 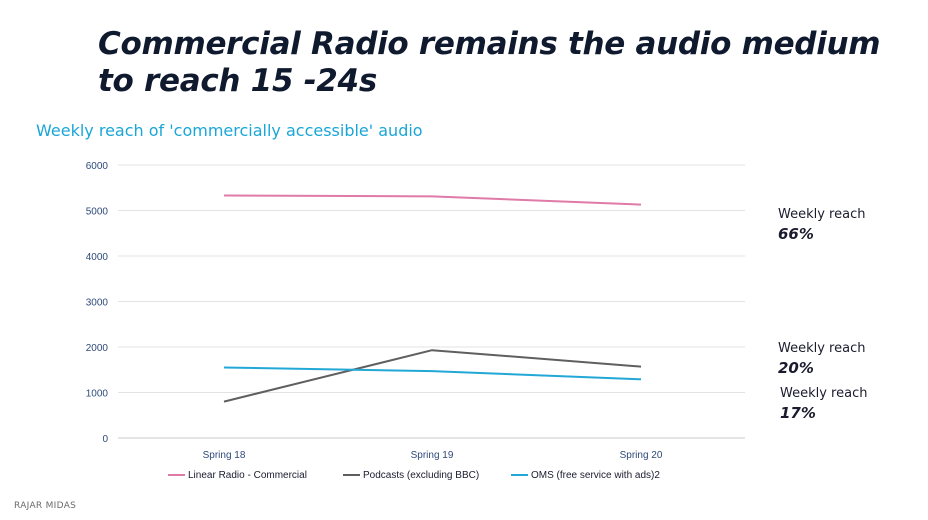 I want to click on reach-value: 20%, so click(x=796, y=368).